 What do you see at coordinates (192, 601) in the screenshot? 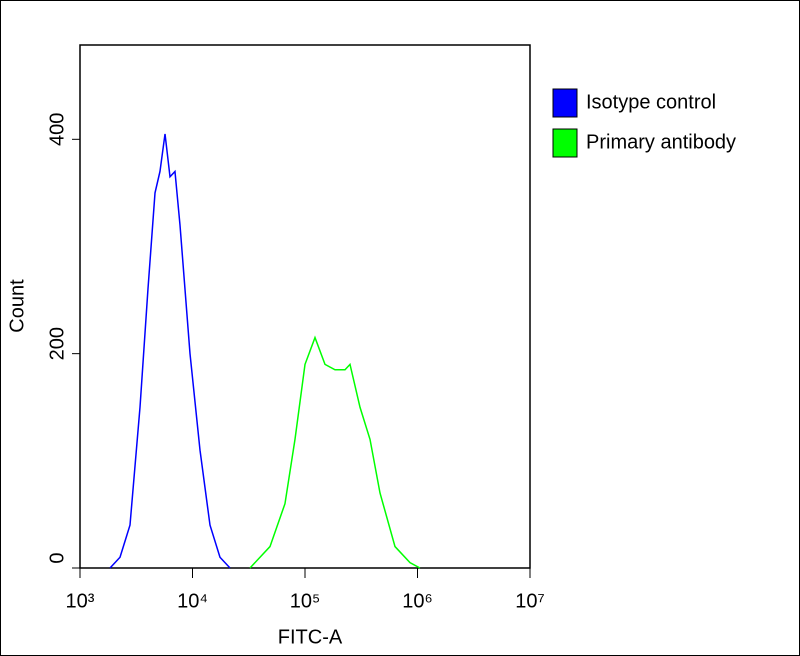
I see `x-tick-label: 10⁴` at bounding box center [192, 601].